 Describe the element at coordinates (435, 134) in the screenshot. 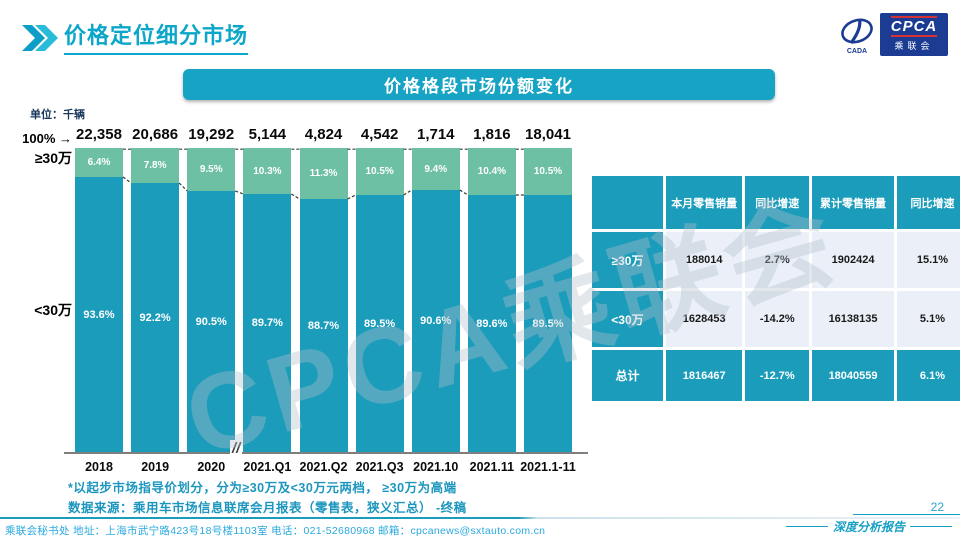

I see `bar-total-label: 1,714` at that location.